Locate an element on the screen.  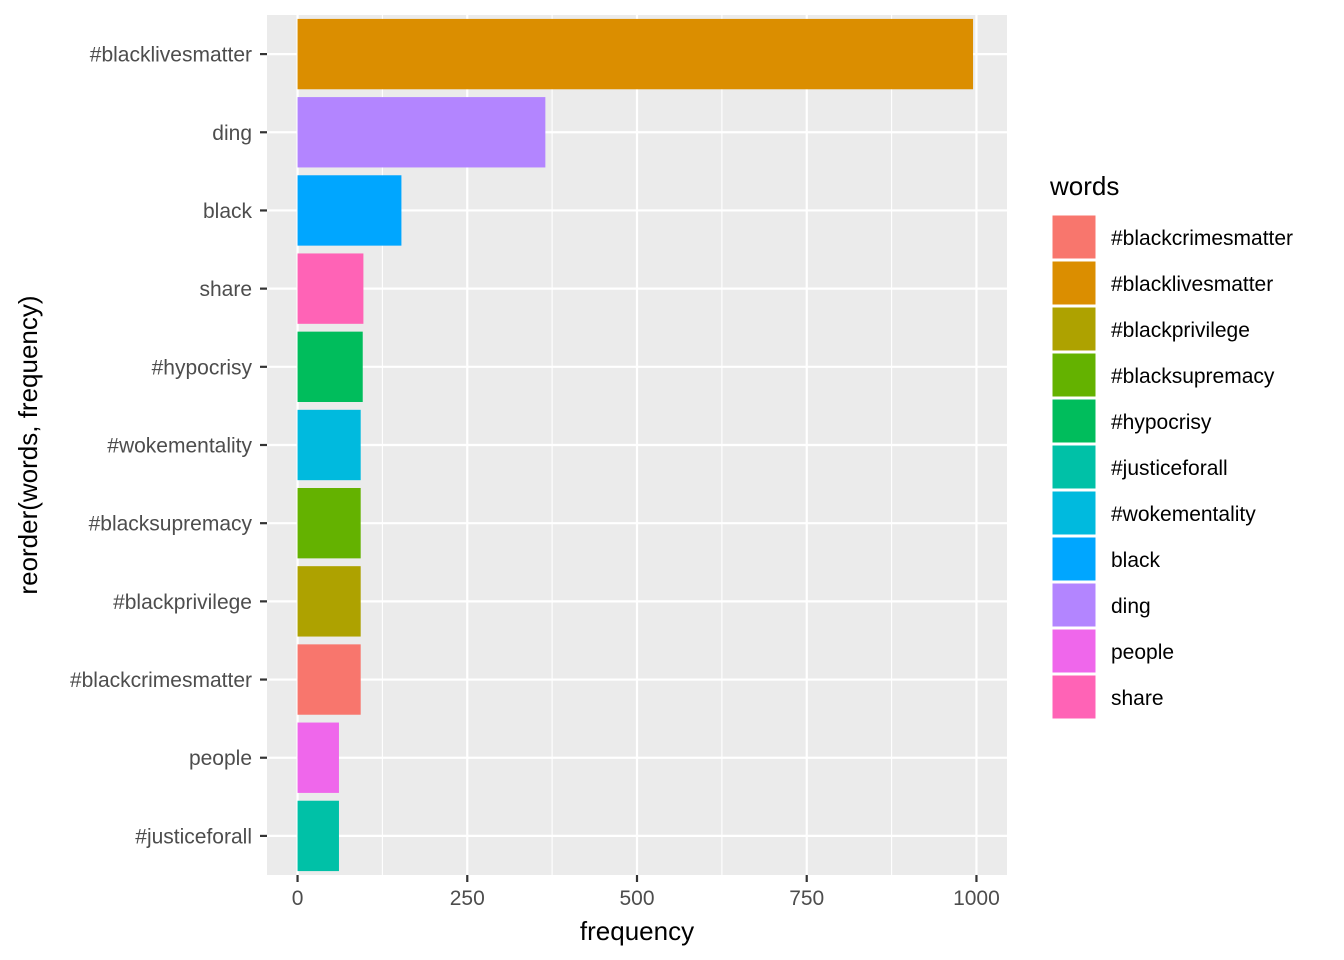
x-tick-label: 1000 is located at coordinates (976, 898).